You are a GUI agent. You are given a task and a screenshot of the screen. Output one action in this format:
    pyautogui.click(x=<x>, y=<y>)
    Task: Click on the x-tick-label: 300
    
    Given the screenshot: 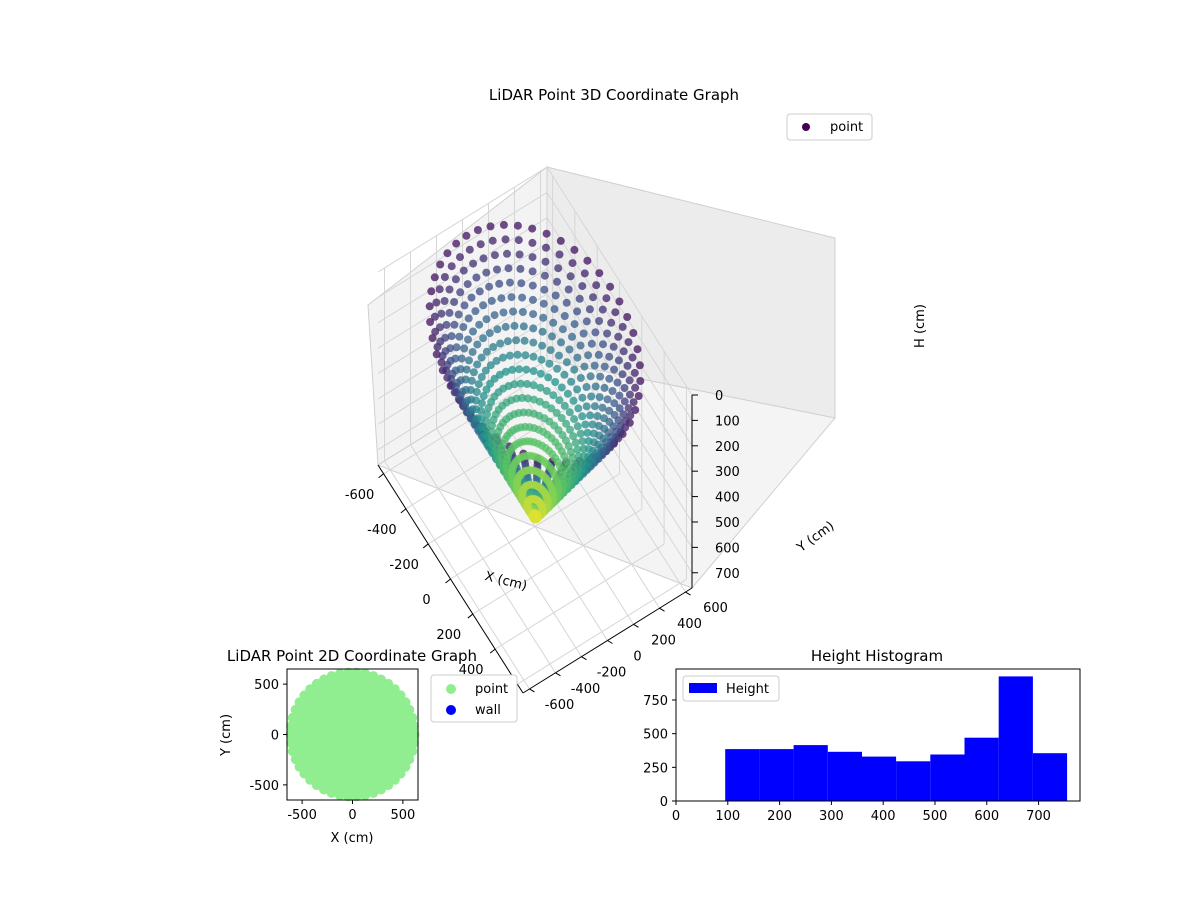 What is the action you would take?
    pyautogui.click(x=831, y=816)
    